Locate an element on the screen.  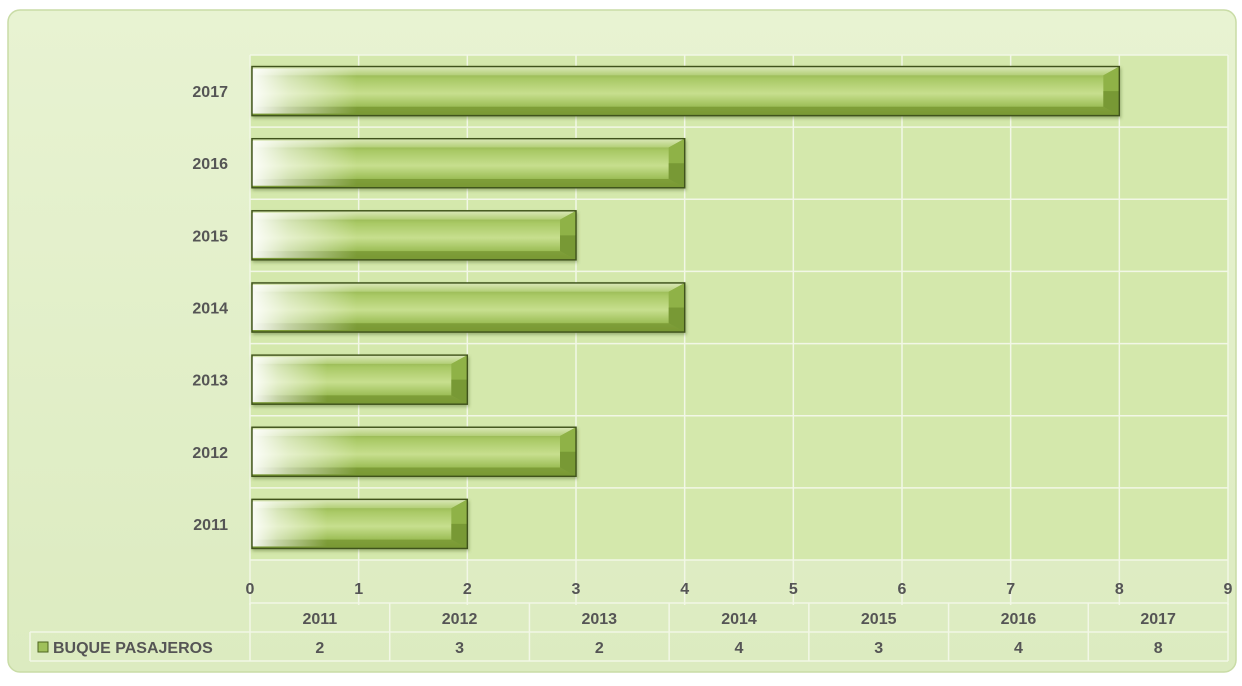
x-tick-label: 5 is located at coordinates (793, 589).